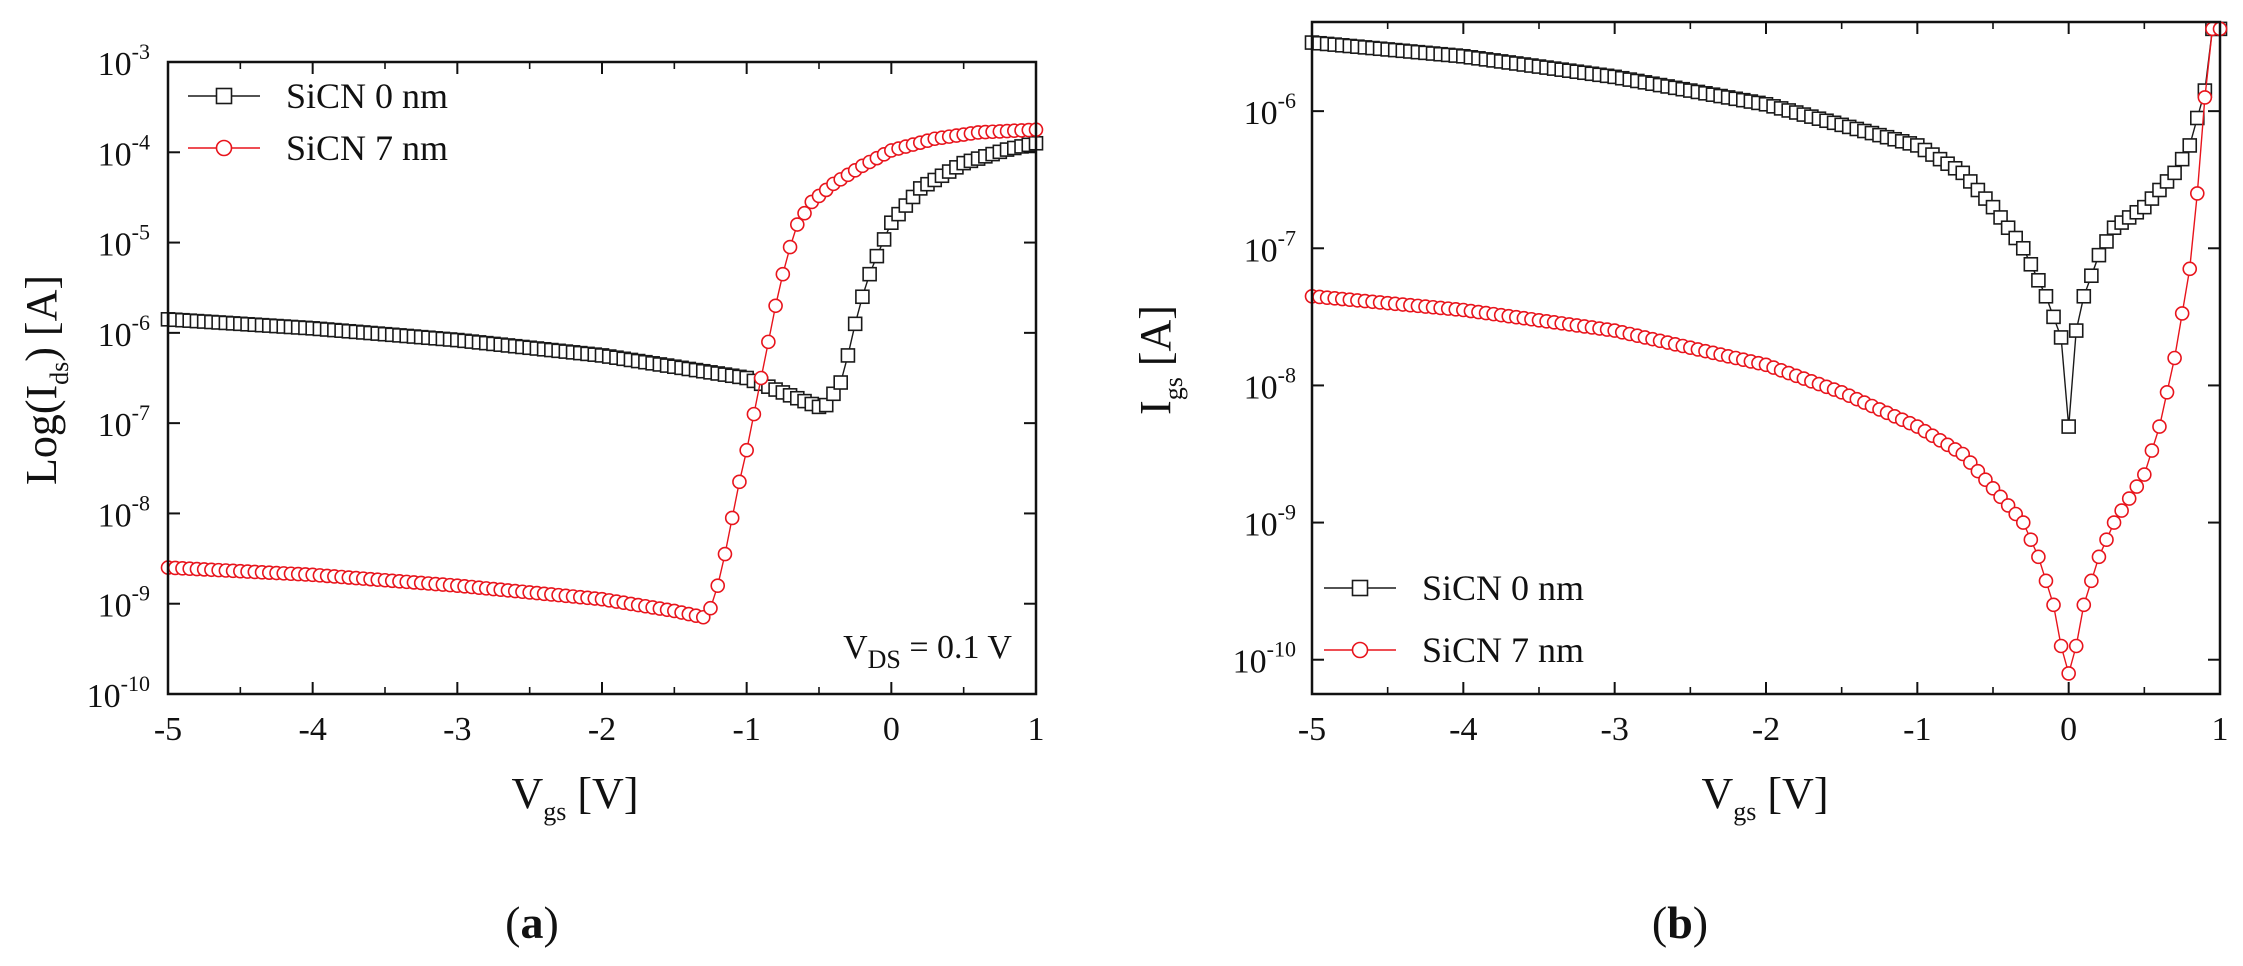 This screenshot has height=966, width=2243. Describe the element at coordinates (747, 729) in the screenshot. I see `x-tick-label: -1` at that location.